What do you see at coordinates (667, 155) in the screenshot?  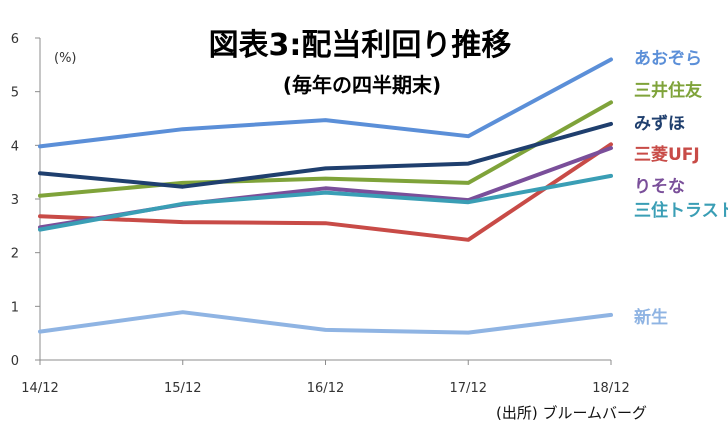 I see `series-label: 三菱UFJ` at bounding box center [667, 155].